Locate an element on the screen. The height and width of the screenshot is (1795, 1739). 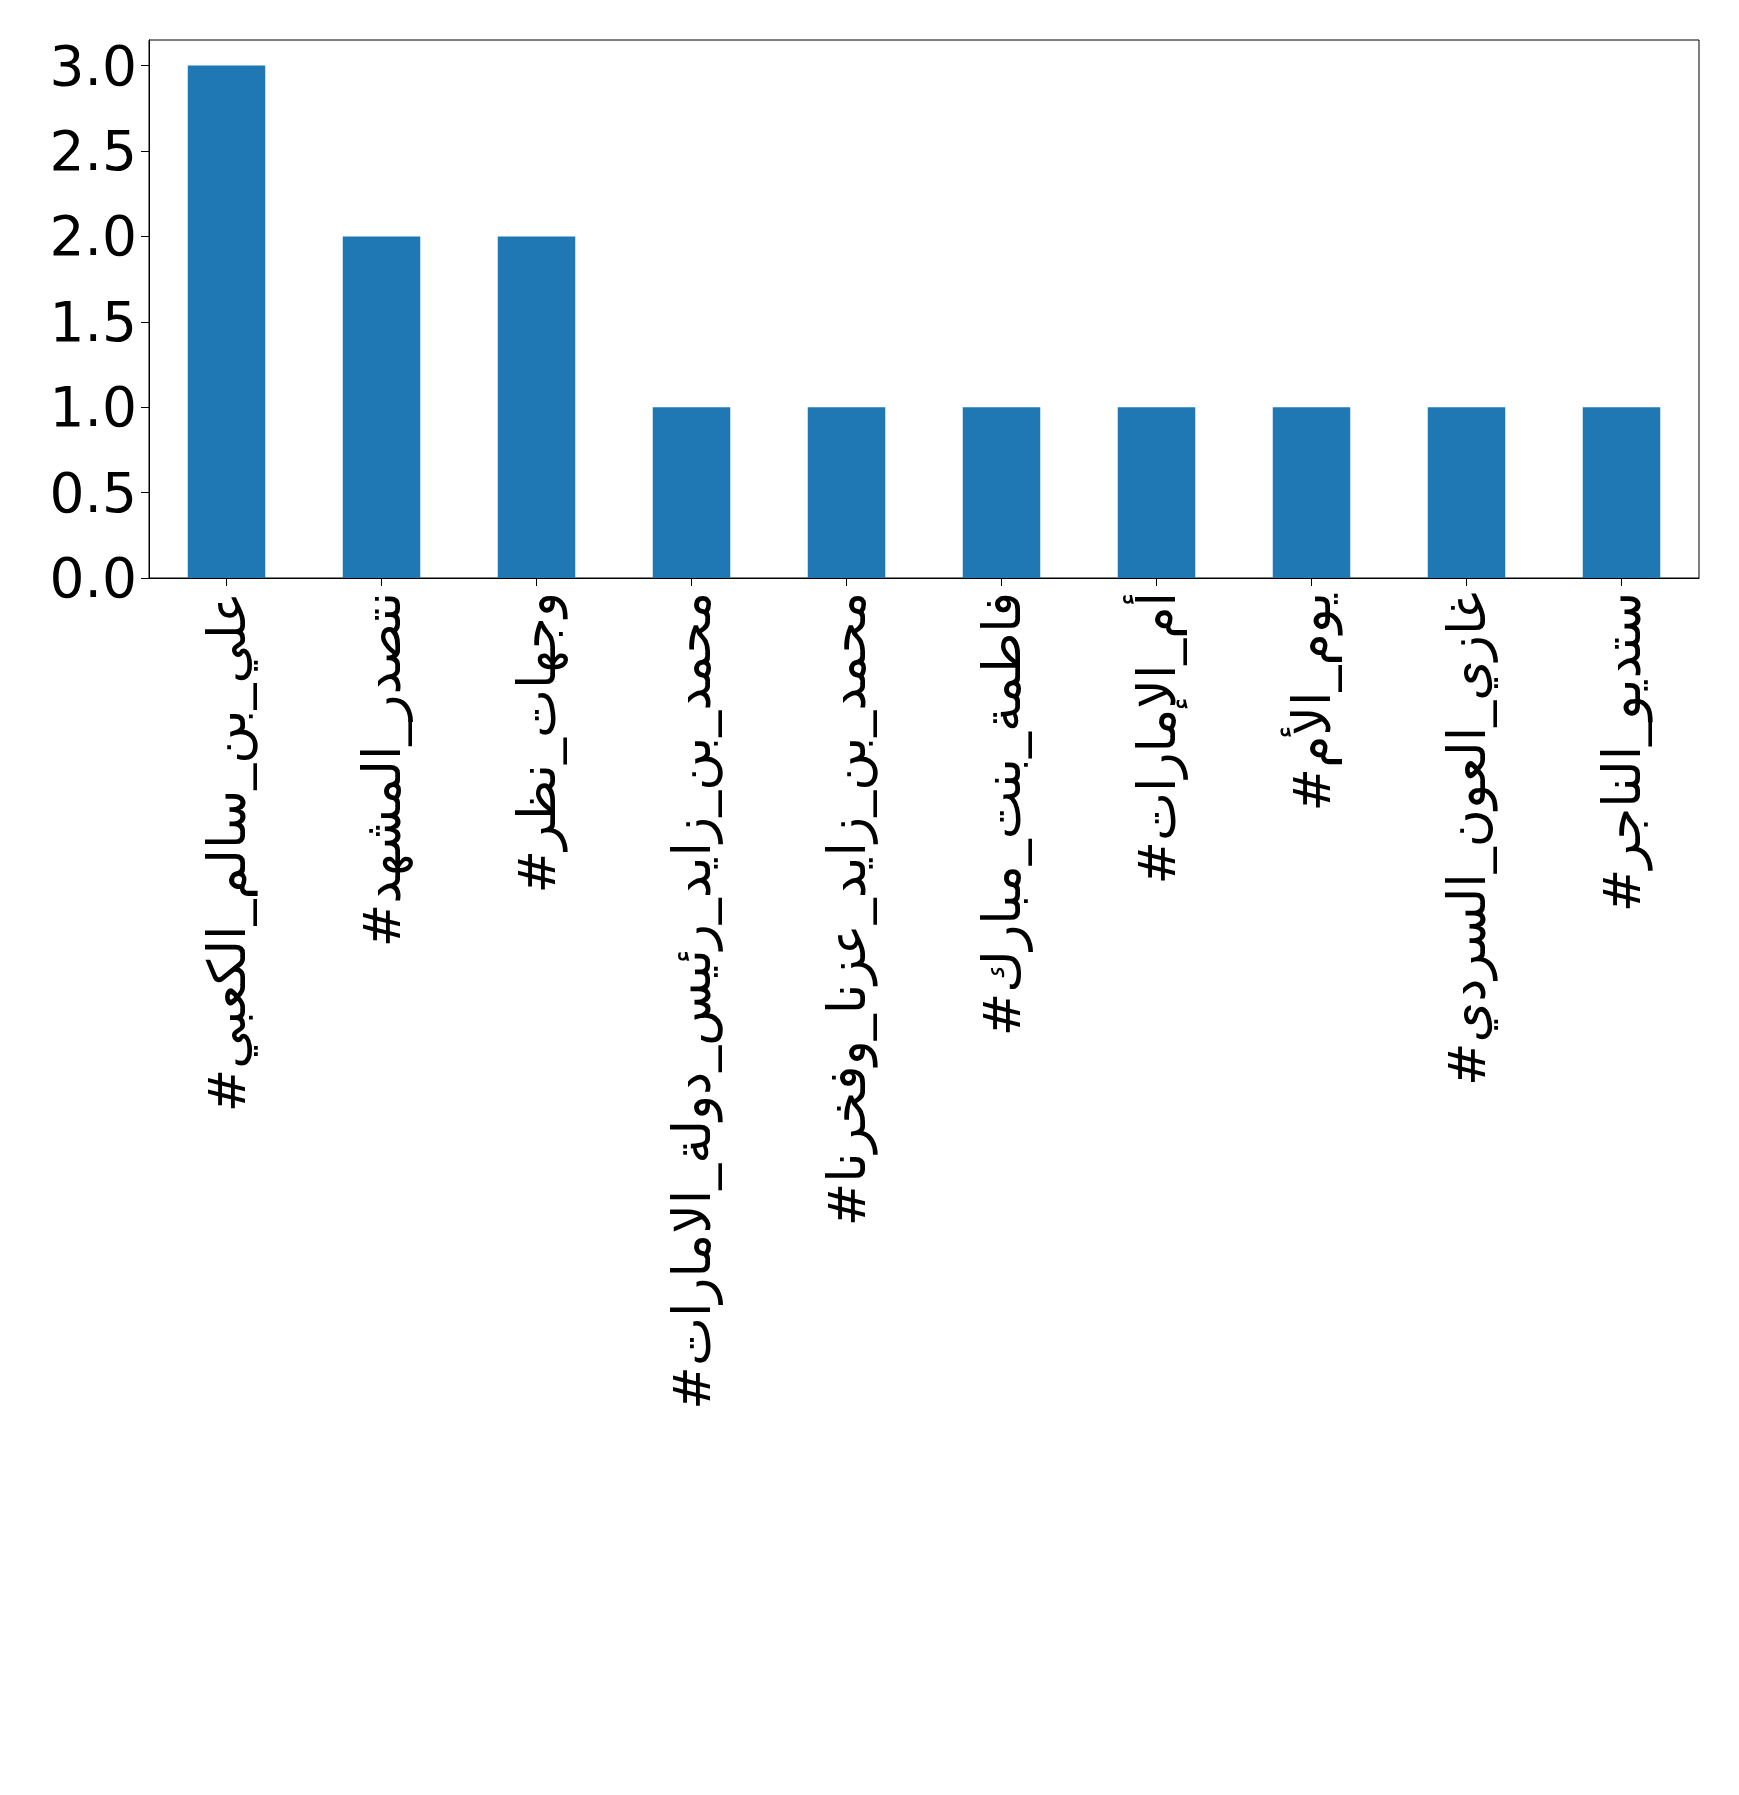
x-tick-label: #غازي_العون_السردي is located at coordinates (1467, 839).